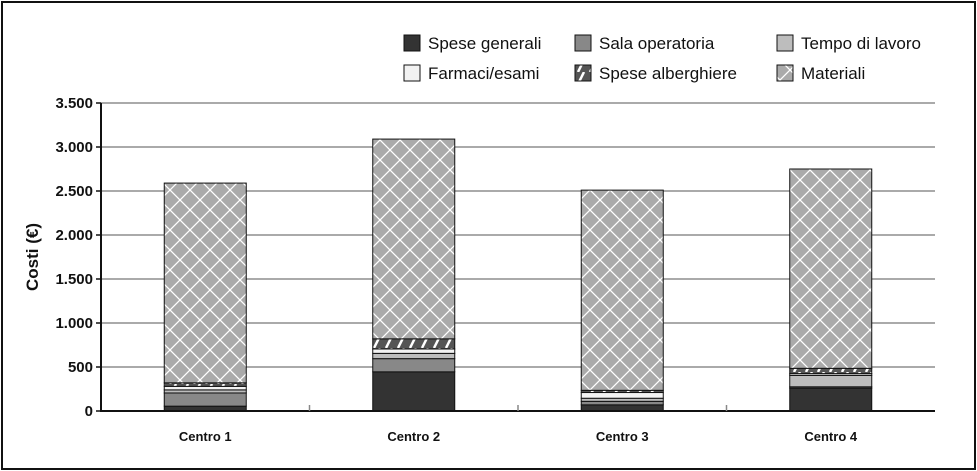 Image resolution: width=977 pixels, height=471 pixels. I want to click on y-tick-label: 0, so click(89, 411).